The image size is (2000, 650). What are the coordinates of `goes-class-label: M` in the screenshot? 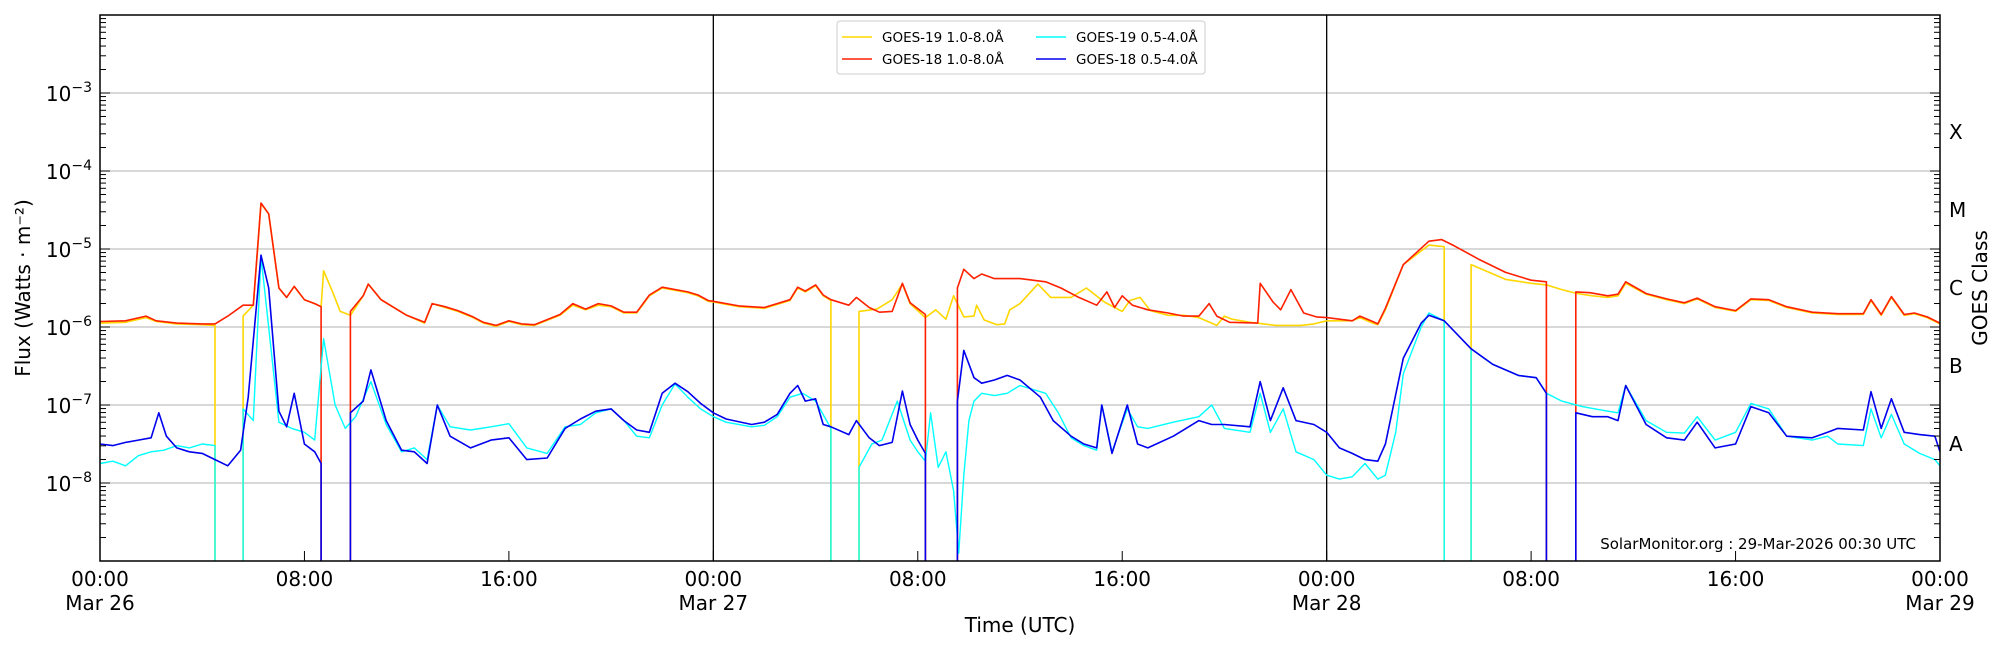 It's located at (1957, 210).